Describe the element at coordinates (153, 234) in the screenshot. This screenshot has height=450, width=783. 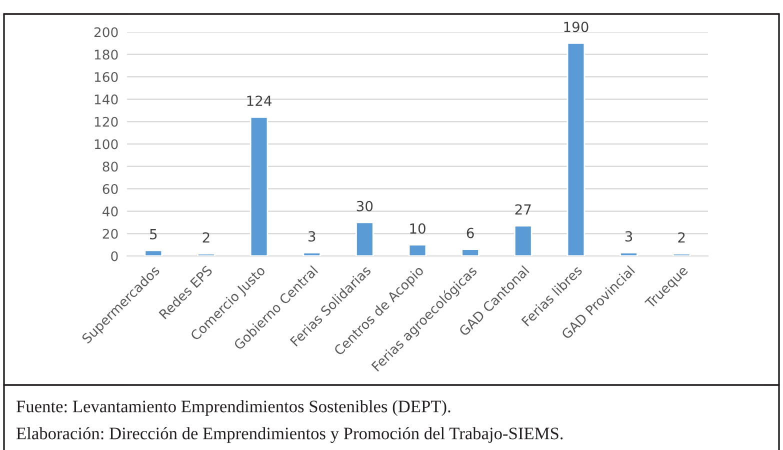
I see `data-label: 5` at that location.